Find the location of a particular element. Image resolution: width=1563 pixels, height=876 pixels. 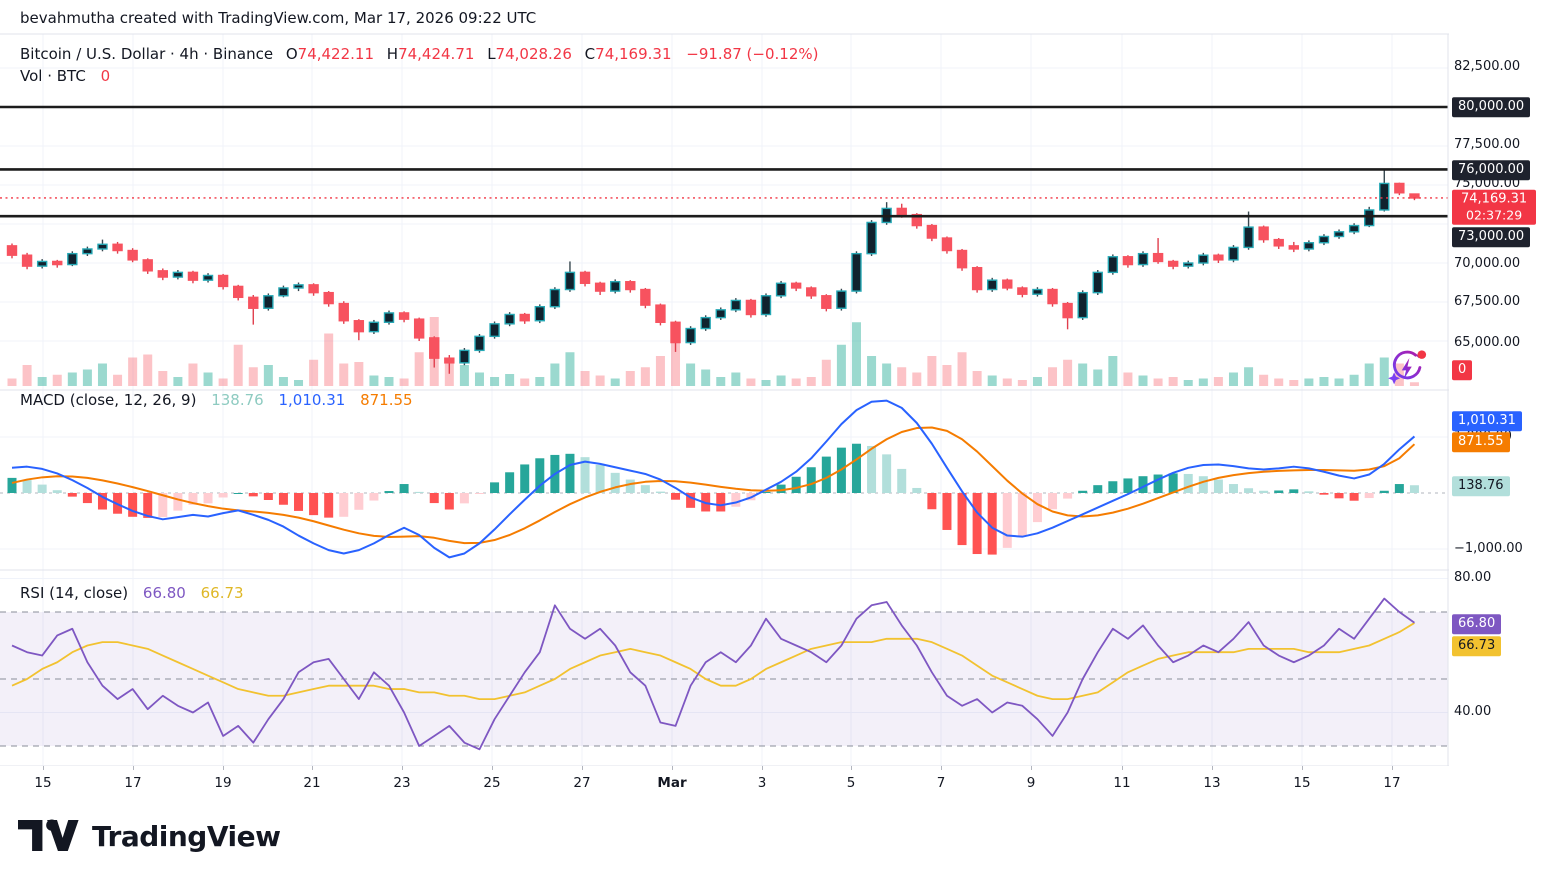

close-label: C is located at coordinates (590, 54).